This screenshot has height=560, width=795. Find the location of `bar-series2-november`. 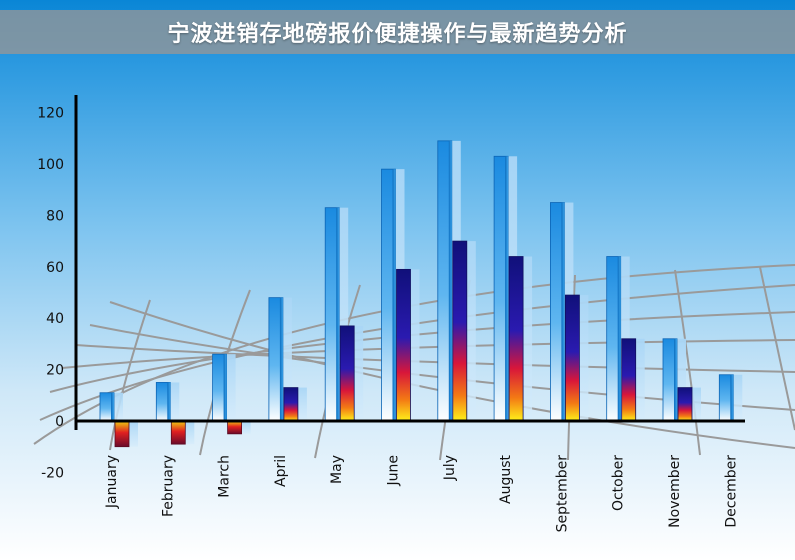

bar-series2-november is located at coordinates (685, 404).